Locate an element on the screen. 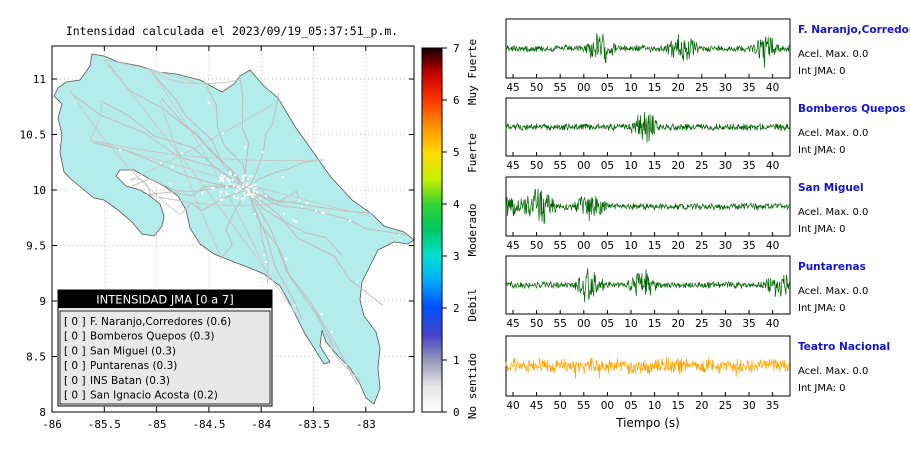  station-acel: Acel. Max. 0.0 is located at coordinates (833, 54).